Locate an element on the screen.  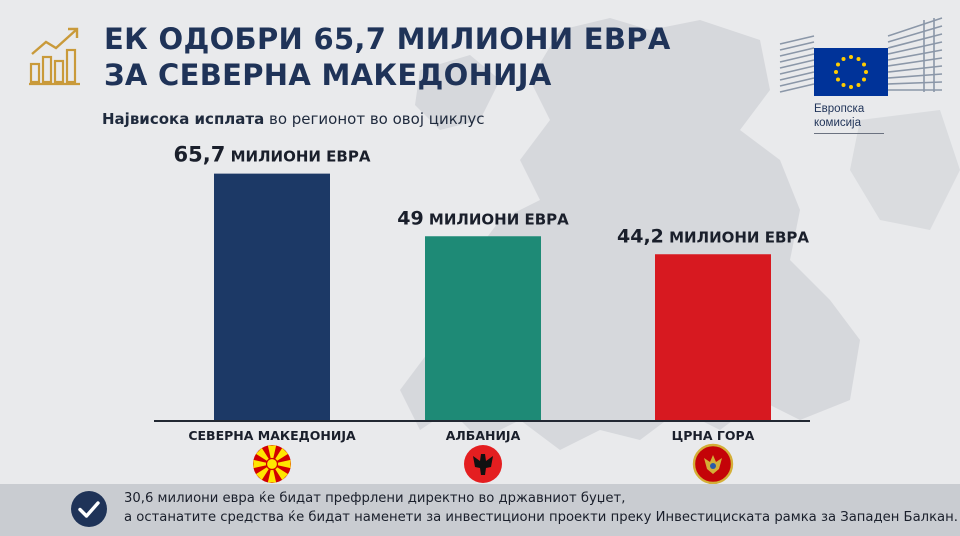
check-circle-icon is located at coordinates (89, 509).